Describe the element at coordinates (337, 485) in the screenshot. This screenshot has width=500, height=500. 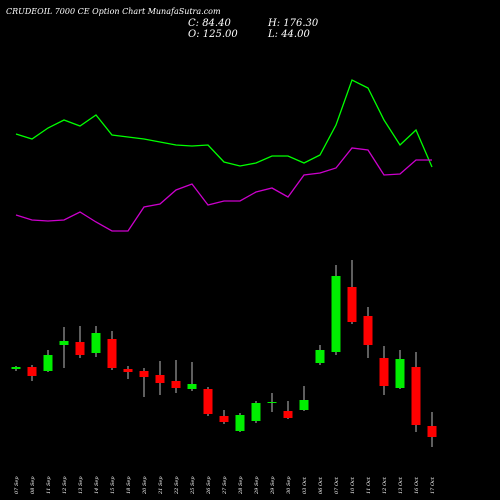
I see `x-tick-label: 07 Oct` at that location.